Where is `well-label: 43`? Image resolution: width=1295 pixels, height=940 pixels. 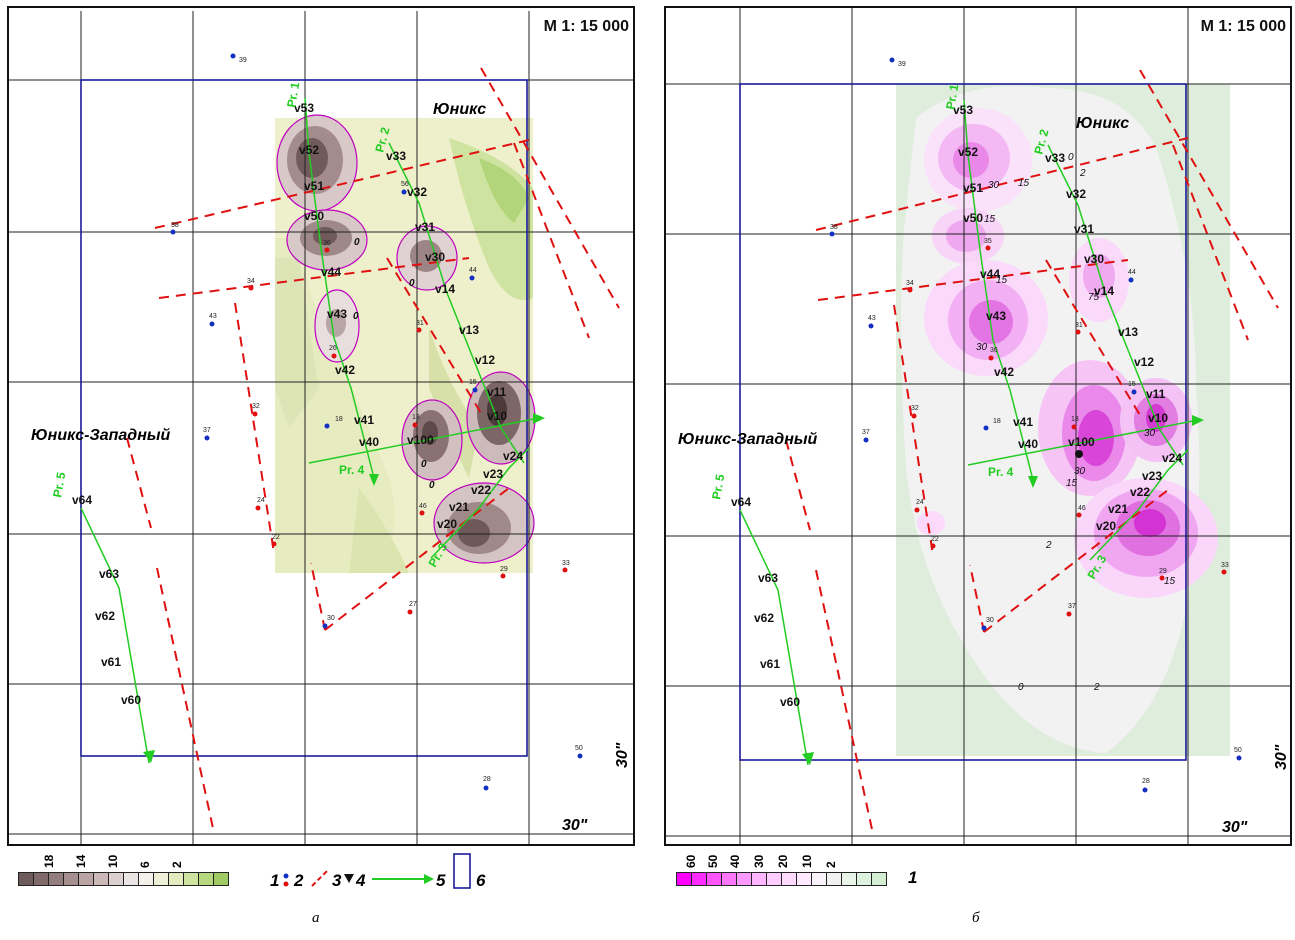 well-label: 43 is located at coordinates (213, 316).